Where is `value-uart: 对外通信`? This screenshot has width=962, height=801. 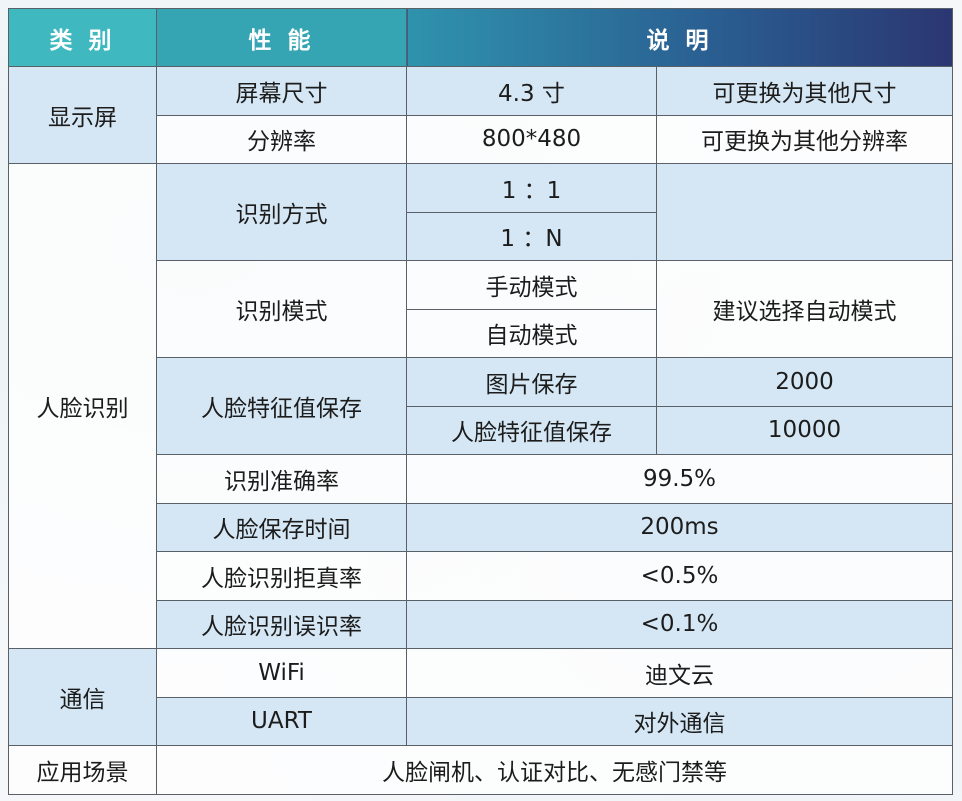
value-uart: 对外通信 is located at coordinates (679, 721).